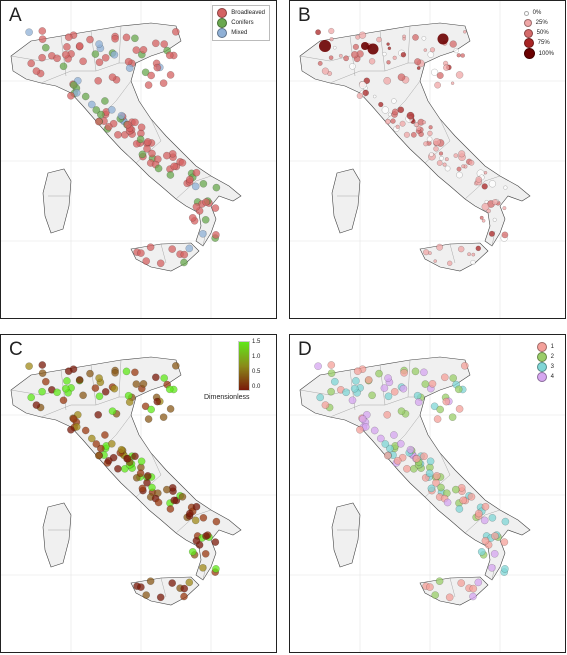 This screenshot has width=567, height=655. I want to click on colorbar-tick: 1.5, so click(256, 342).